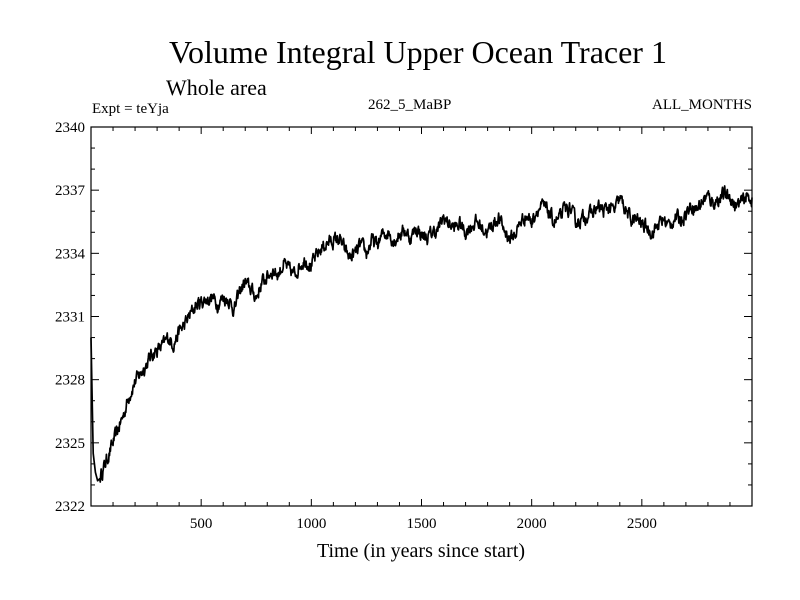 The image size is (800, 600). What do you see at coordinates (70, 254) in the screenshot?
I see `y-tick-label: 2334` at bounding box center [70, 254].